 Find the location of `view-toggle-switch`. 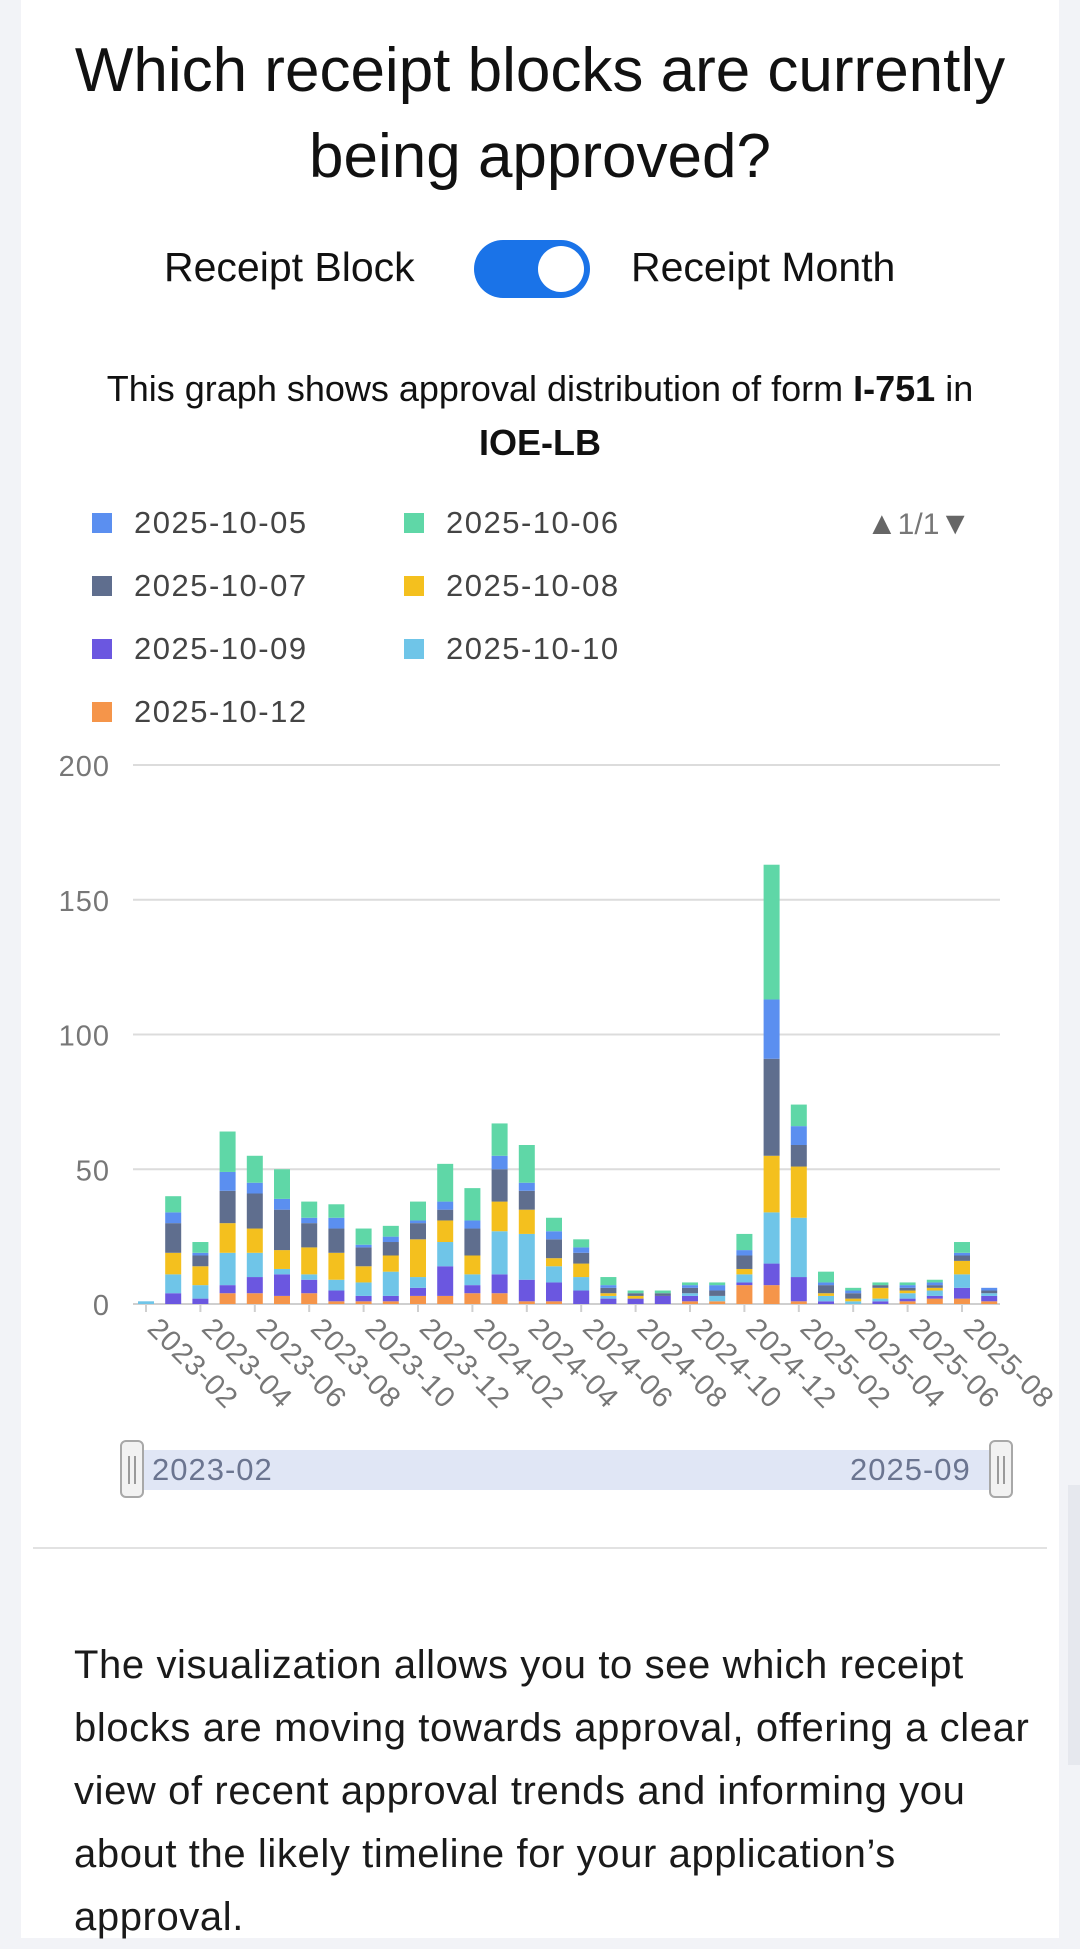

view-toggle-switch is located at coordinates (532, 269).